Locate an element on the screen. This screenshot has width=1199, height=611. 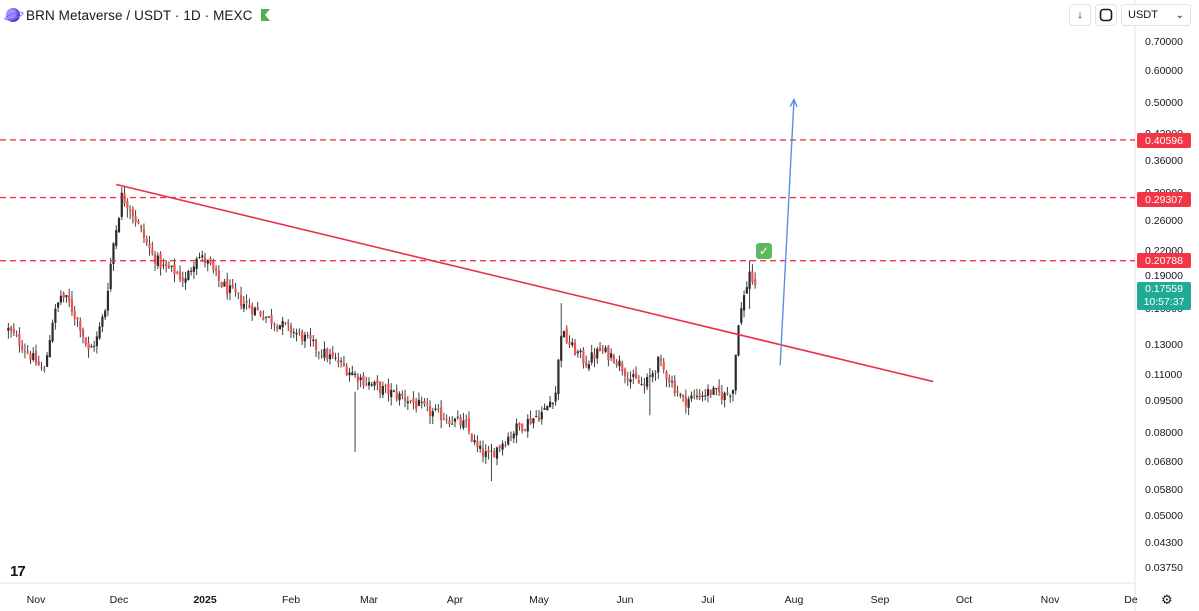
arrow-shaft is located at coordinates (787, 232).